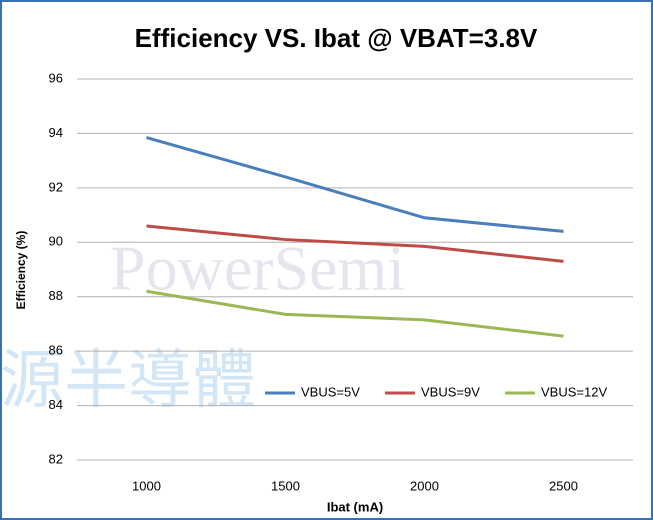 The height and width of the screenshot is (520, 653). Describe the element at coordinates (56, 132) in the screenshot. I see `y-tick-label: 94` at that location.